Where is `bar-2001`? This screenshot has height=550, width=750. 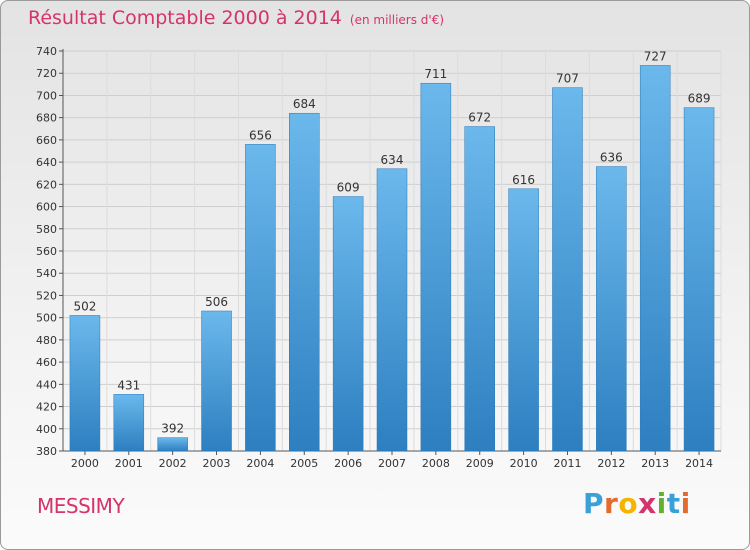 bar-2001 is located at coordinates (129, 423).